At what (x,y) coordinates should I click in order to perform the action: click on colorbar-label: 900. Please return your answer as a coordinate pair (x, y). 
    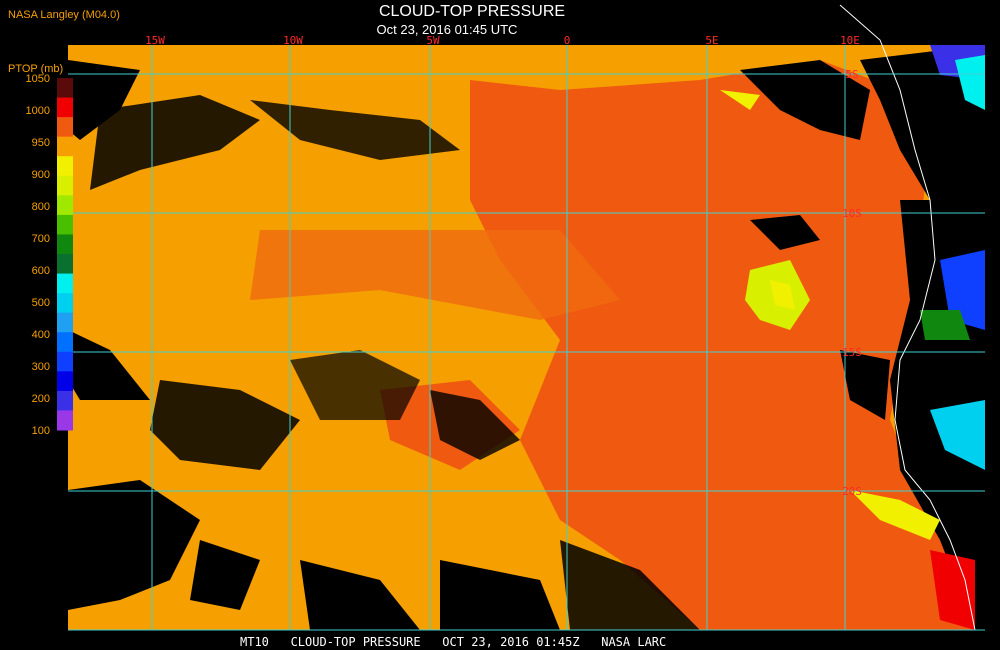
    Looking at the image, I should click on (41, 175).